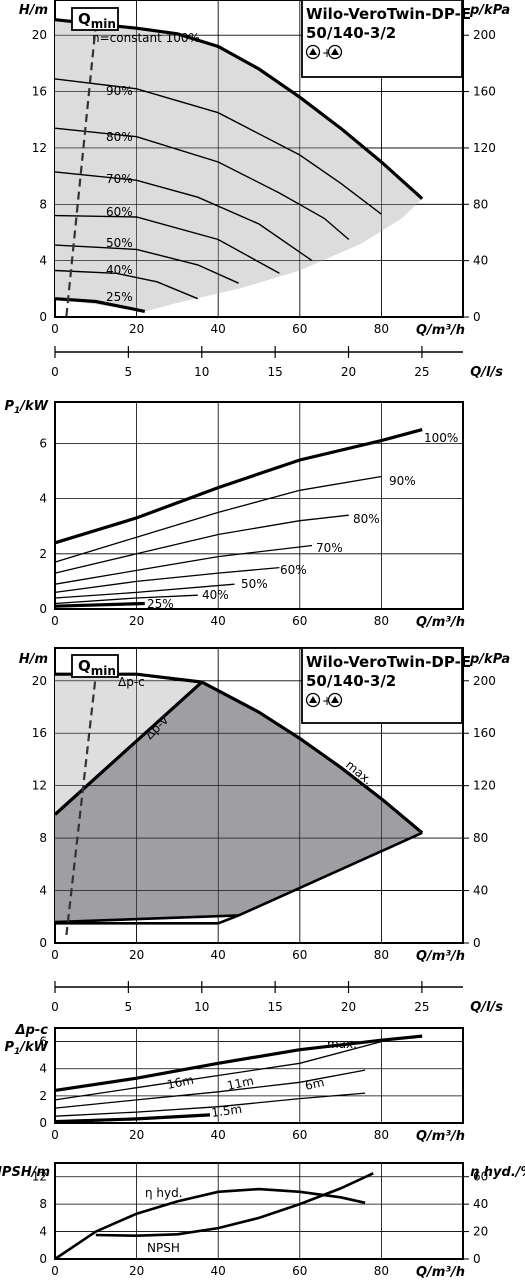 The height and width of the screenshot is (1280, 525). Describe the element at coordinates (239, 753) in the screenshot. I see `max-curve` at that location.